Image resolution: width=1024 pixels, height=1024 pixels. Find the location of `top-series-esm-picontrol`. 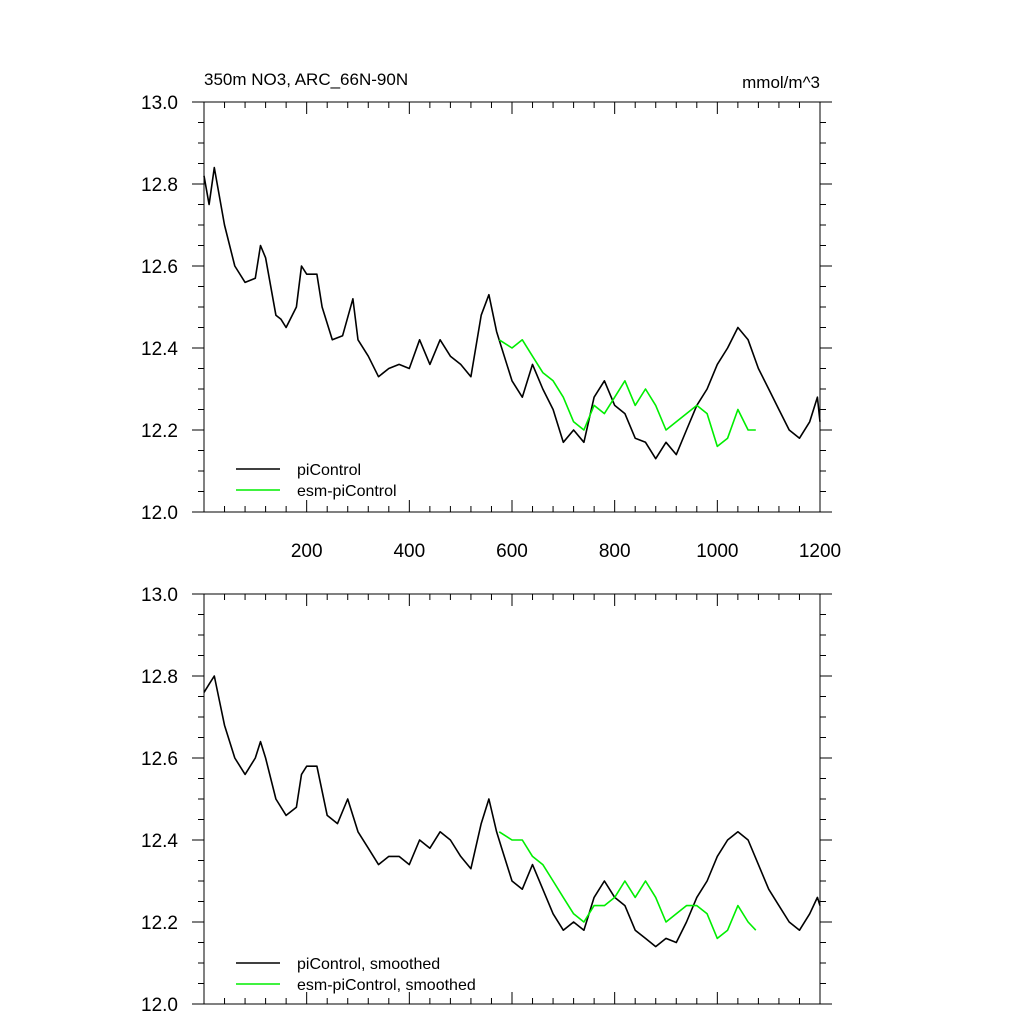

top-series-esm-picontrol is located at coordinates (627, 393).